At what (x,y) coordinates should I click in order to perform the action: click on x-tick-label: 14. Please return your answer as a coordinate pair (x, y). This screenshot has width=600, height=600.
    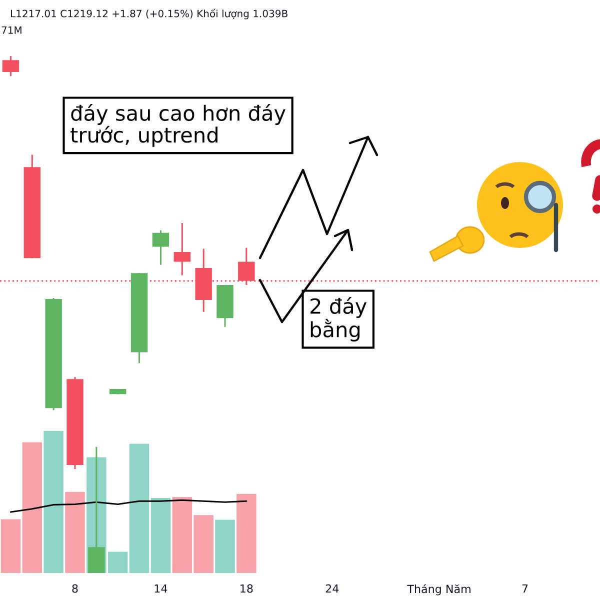
    Looking at the image, I should click on (161, 588).